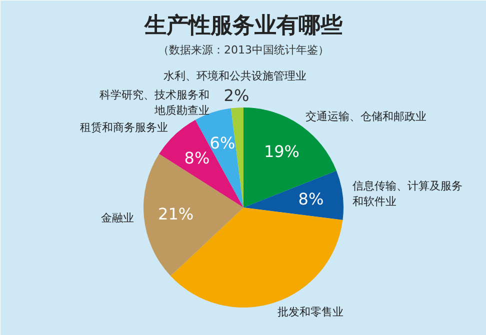 This screenshot has width=486, height=335. I want to click on slice-label: 水利、环境和公共设施管理业, so click(235, 75).